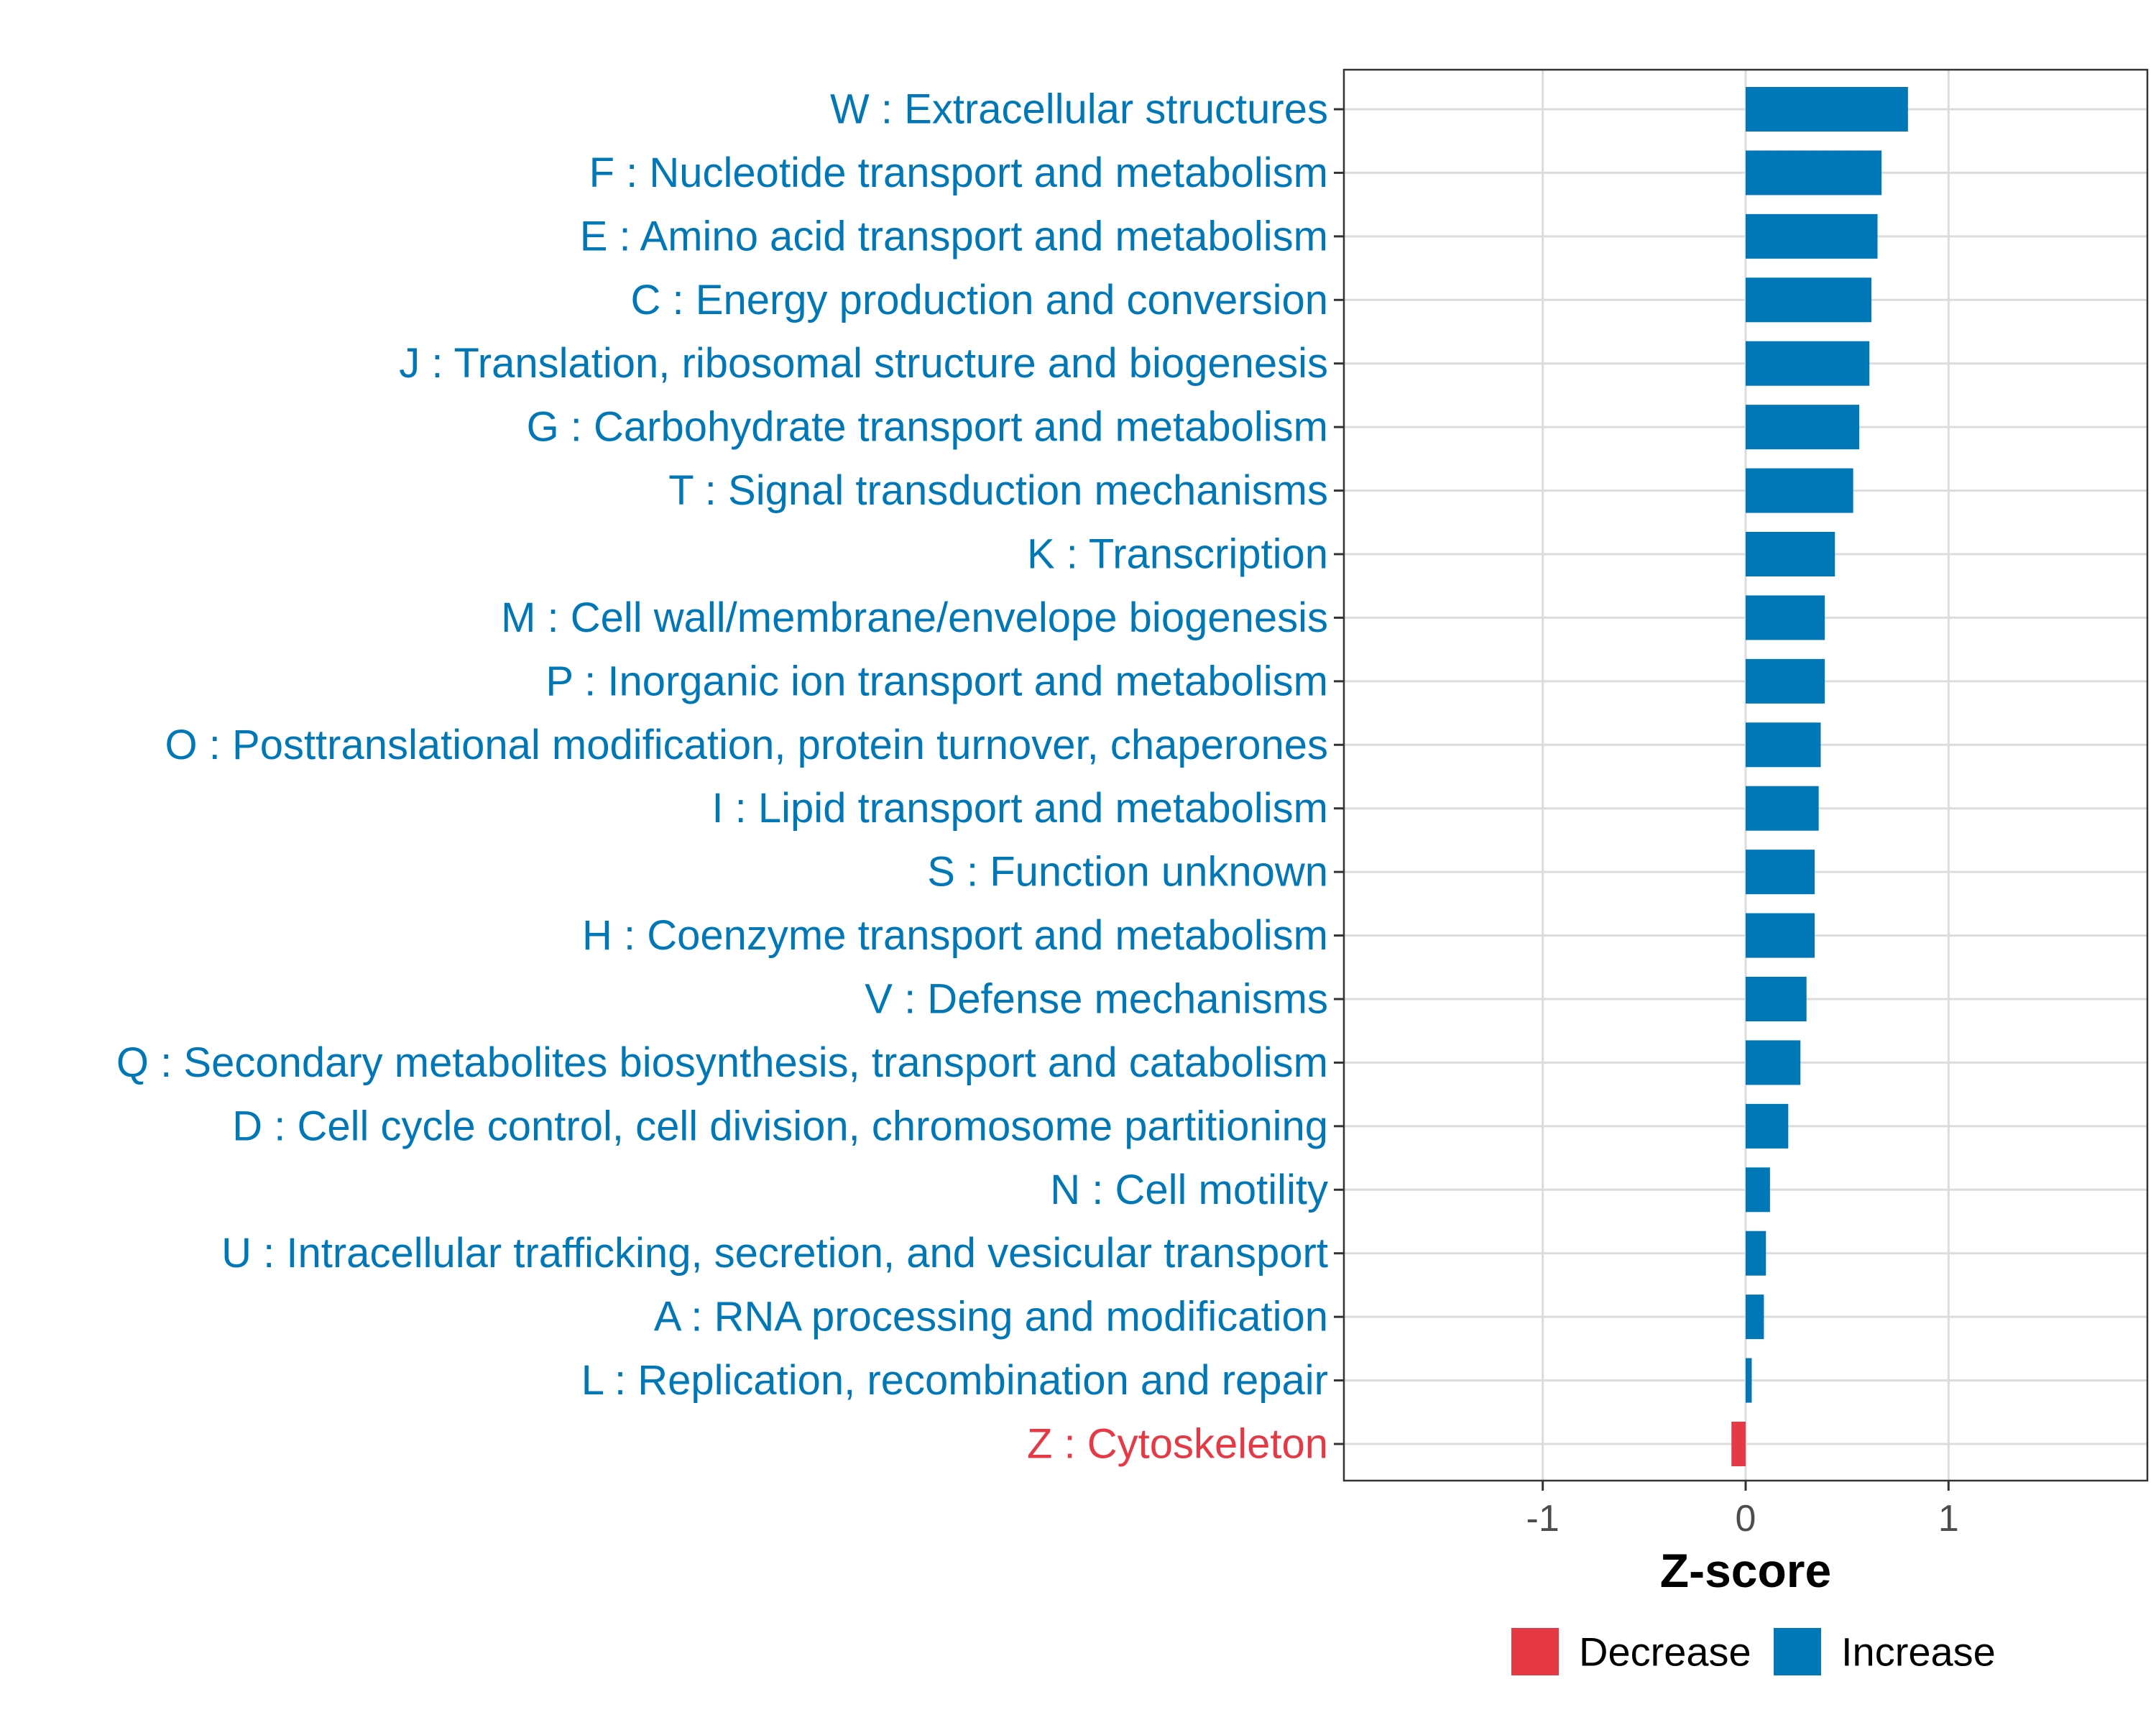 This screenshot has width=2156, height=1725. I want to click on legend: Decrease Increase, so click(1753, 1651).